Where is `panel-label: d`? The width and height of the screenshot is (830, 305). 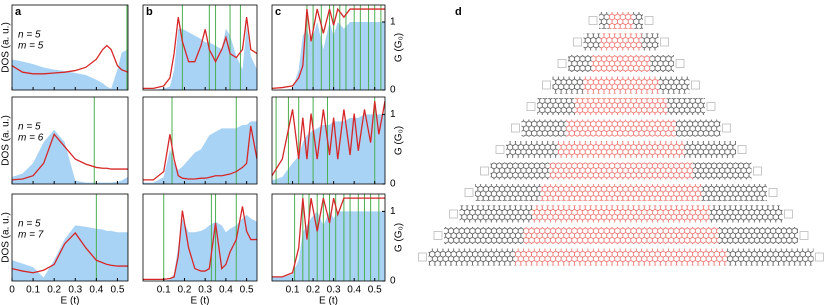
panel-label: d is located at coordinates (458, 12).